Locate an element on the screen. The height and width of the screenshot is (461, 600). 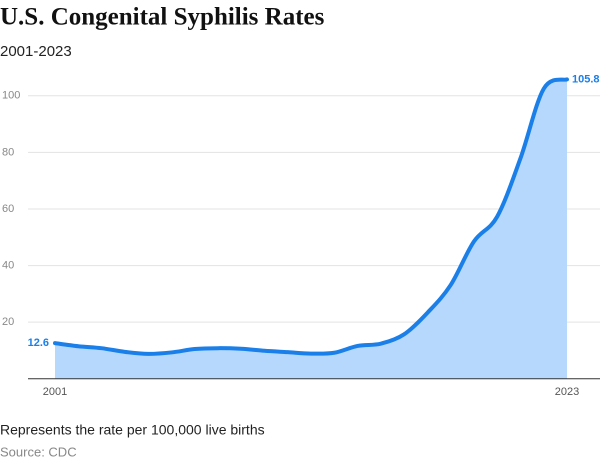
y-tick-label: 40 is located at coordinates (8, 265).